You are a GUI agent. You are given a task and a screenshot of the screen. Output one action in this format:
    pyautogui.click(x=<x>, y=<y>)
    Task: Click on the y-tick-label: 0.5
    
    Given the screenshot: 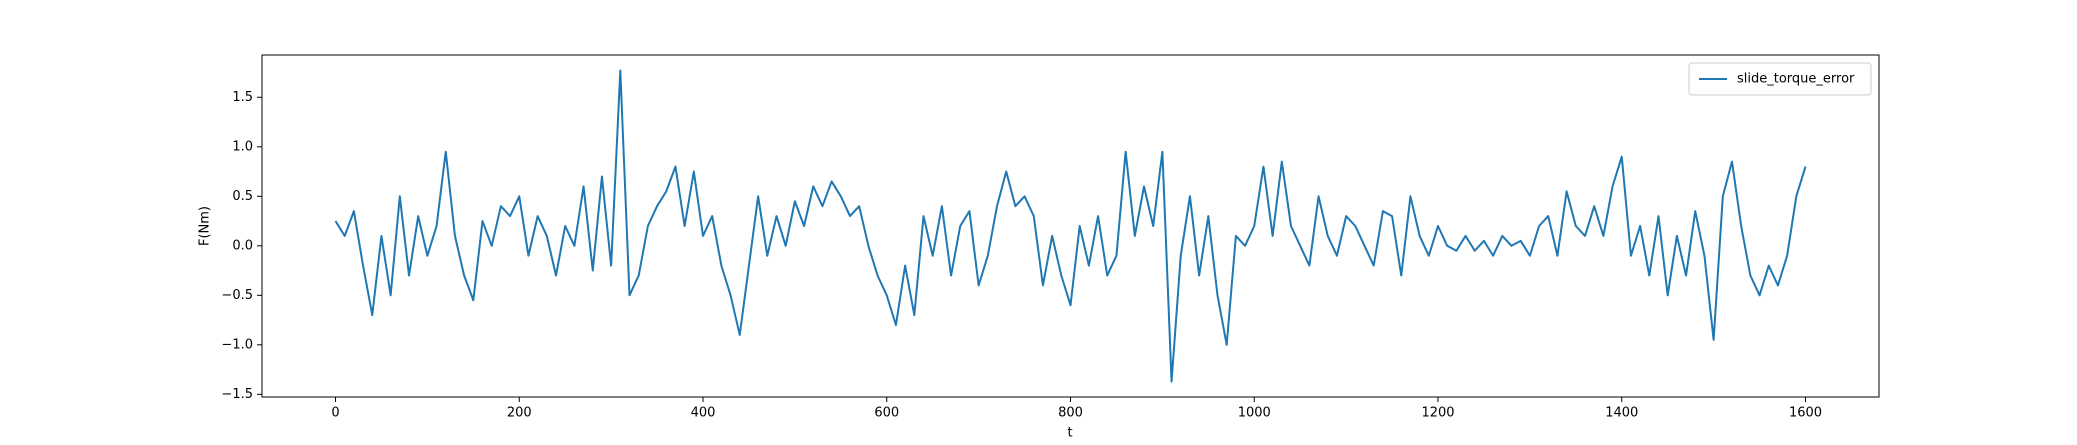 What is the action you would take?
    pyautogui.click(x=242, y=196)
    